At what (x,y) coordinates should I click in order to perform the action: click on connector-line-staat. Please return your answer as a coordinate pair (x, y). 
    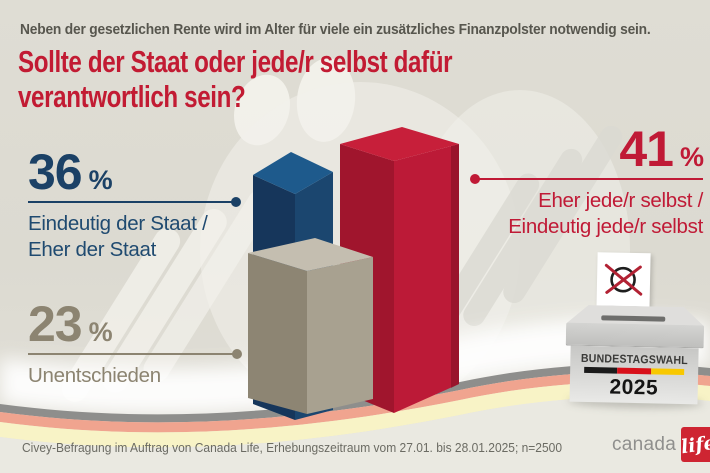
    Looking at the image, I should click on (134, 202).